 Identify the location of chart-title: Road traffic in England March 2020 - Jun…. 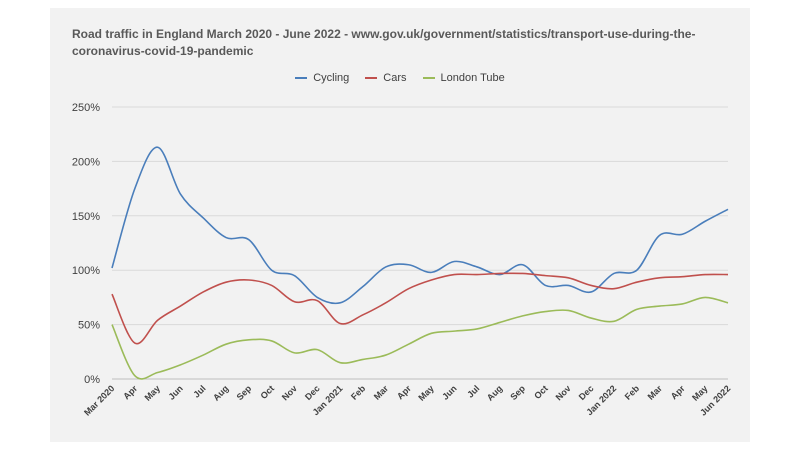
(384, 42).